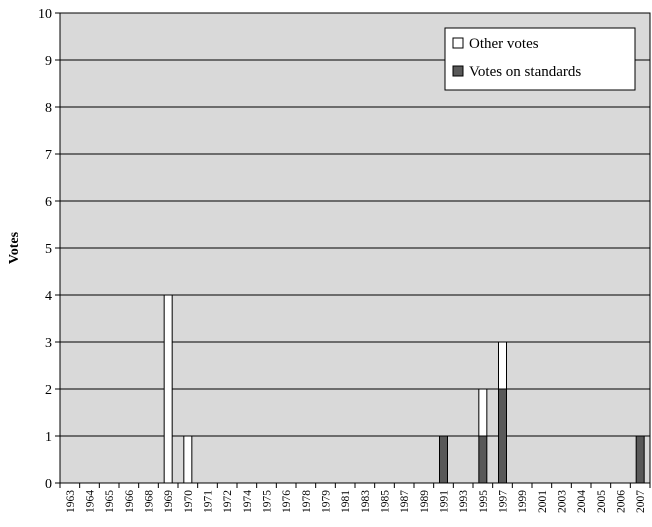  Describe the element at coordinates (525, 72) in the screenshot. I see `legend-label-votes-on-standards: Votes on standards` at that location.